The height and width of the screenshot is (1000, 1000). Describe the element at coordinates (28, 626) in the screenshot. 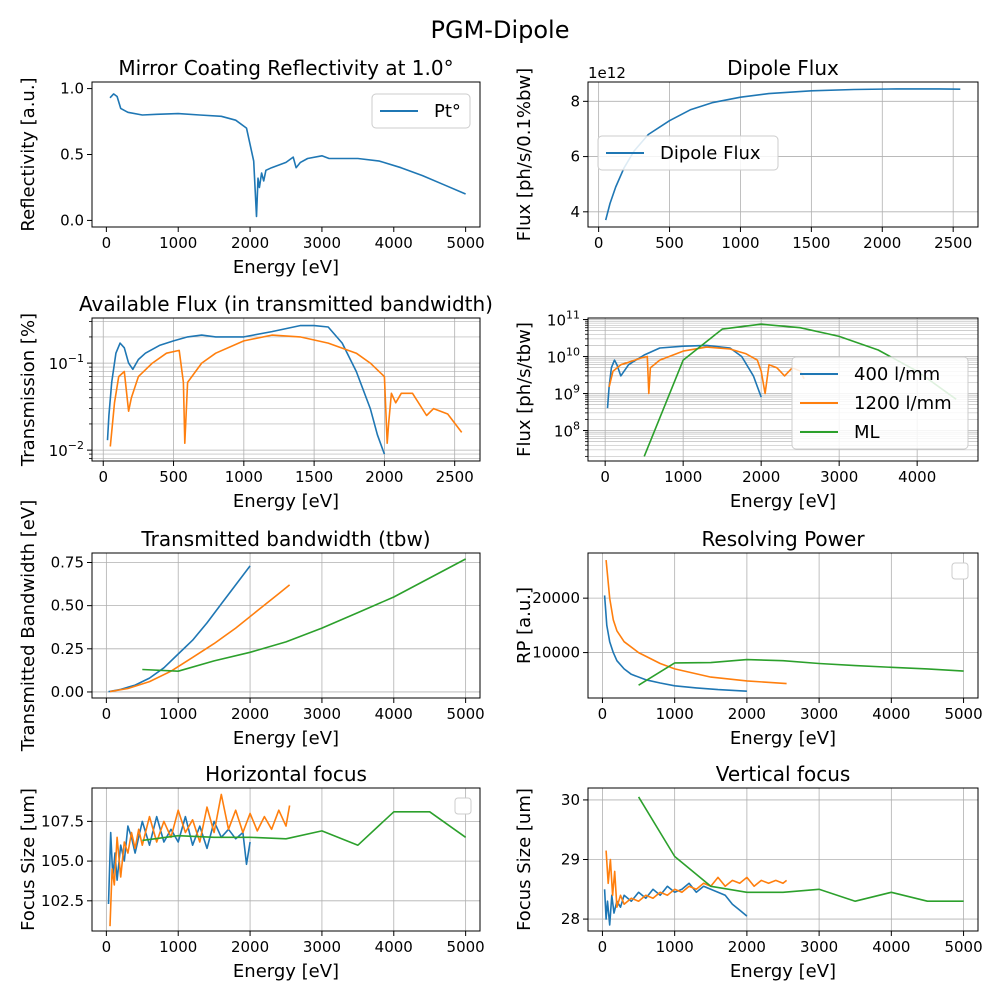

I see `y-axis-label: Transmitted Bandwidth [eV]` at that location.